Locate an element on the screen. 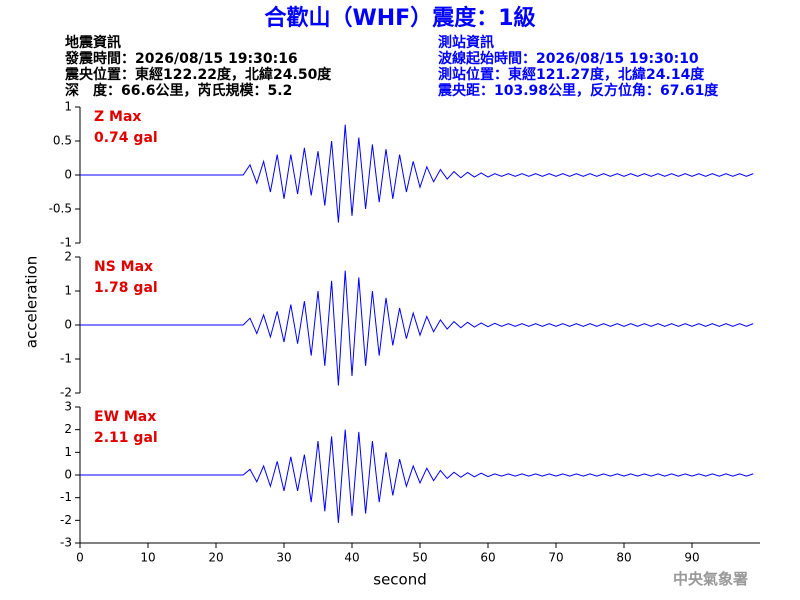  max-label: 2.11 gal is located at coordinates (126, 438).